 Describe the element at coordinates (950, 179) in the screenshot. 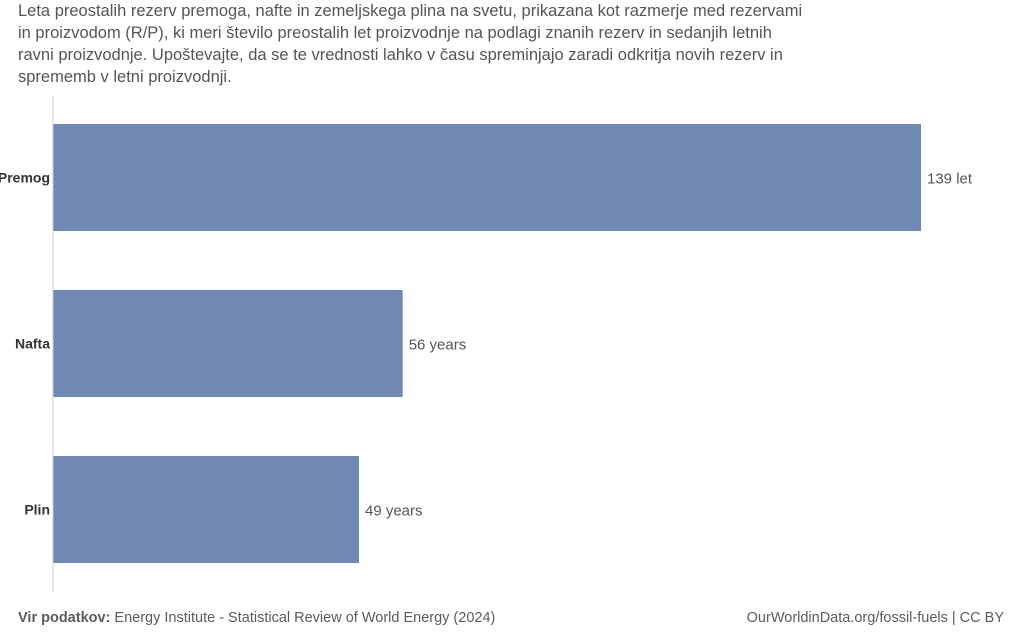

I see `value-label-premog: 139 let` at that location.